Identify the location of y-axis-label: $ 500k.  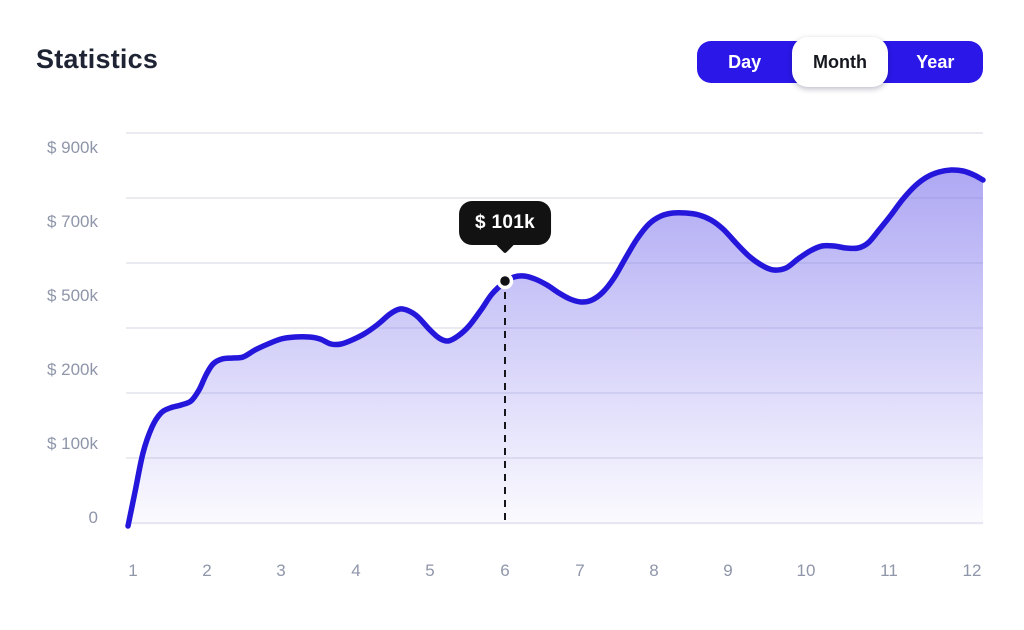
(72, 295).